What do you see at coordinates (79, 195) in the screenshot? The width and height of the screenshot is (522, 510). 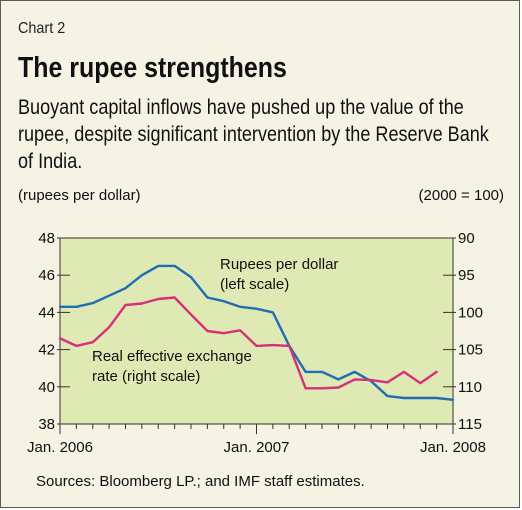 I see `left-axis-unit: (rupees per dollar)` at bounding box center [79, 195].